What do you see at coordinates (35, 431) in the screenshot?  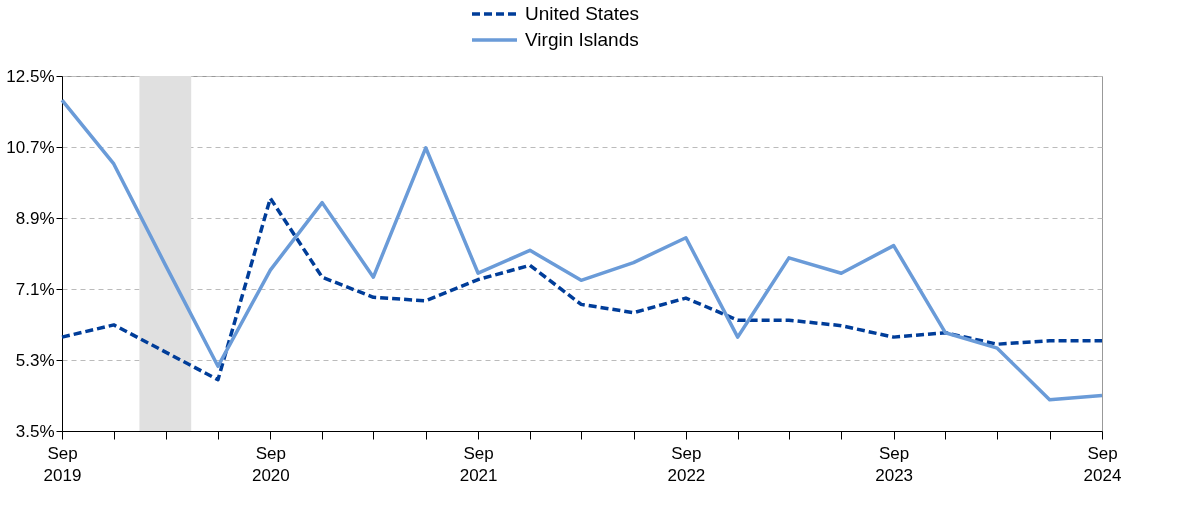 I see `y-tick-label: 3.5%` at bounding box center [35, 431].